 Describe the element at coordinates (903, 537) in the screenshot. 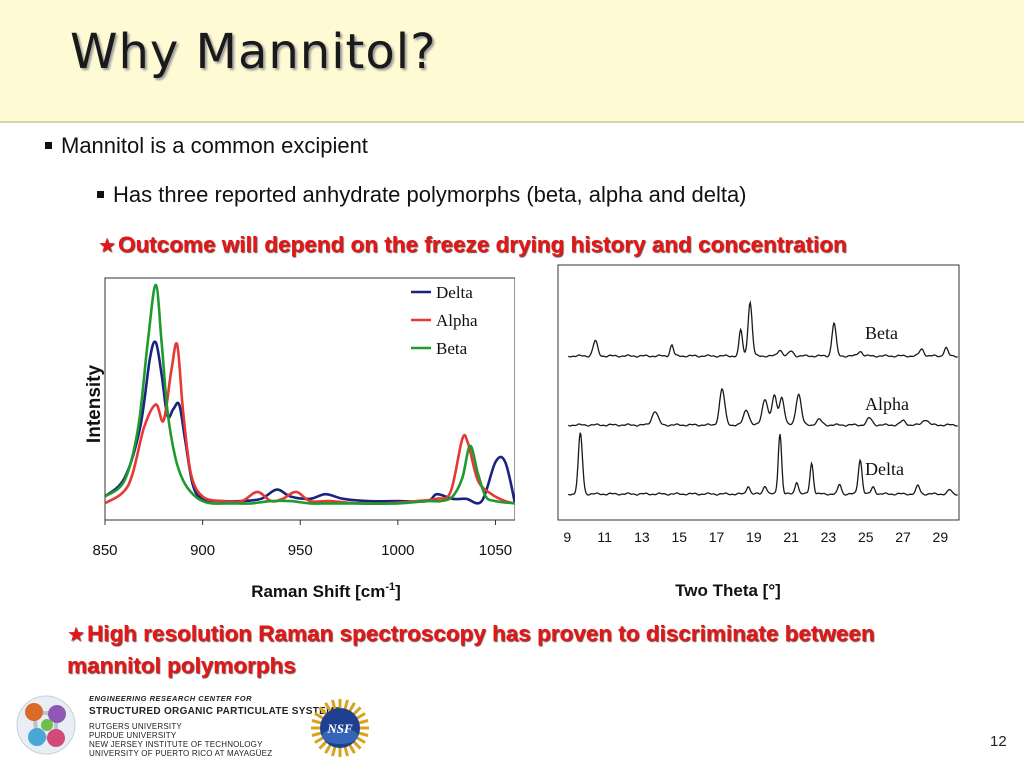

I see `xrd-x-tick-label: 27` at that location.